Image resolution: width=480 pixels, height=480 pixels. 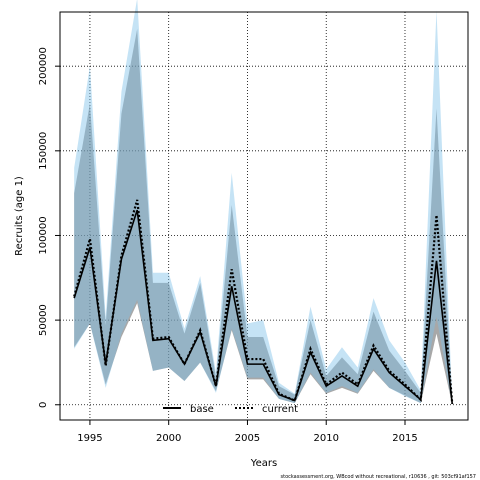 I want to click on legend: base current, so click(x=230, y=409).